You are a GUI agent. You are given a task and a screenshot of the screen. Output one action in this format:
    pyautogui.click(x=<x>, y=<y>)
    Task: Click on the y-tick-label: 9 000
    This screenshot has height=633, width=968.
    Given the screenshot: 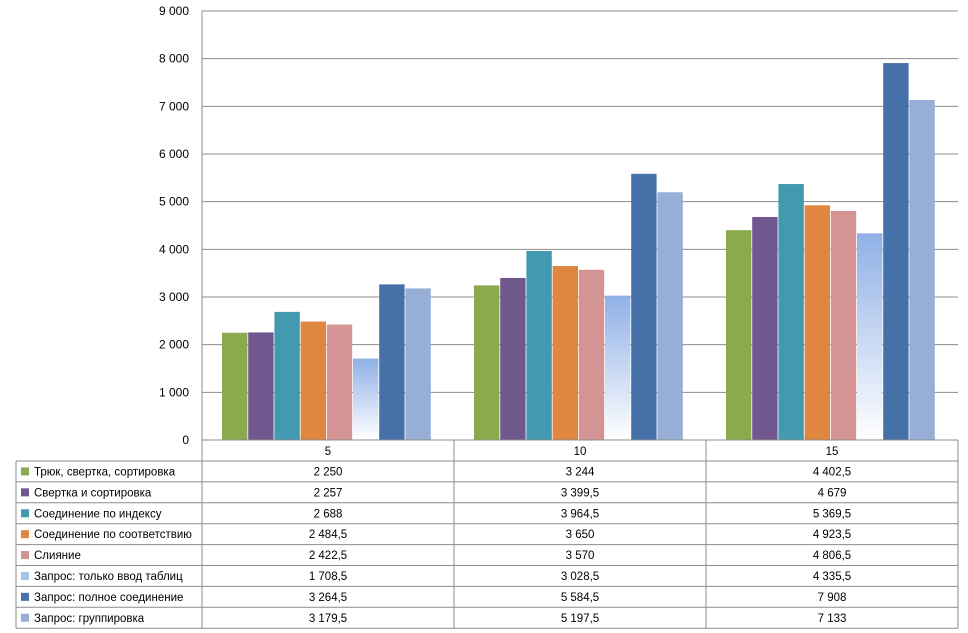 What is the action you would take?
    pyautogui.click(x=174, y=11)
    